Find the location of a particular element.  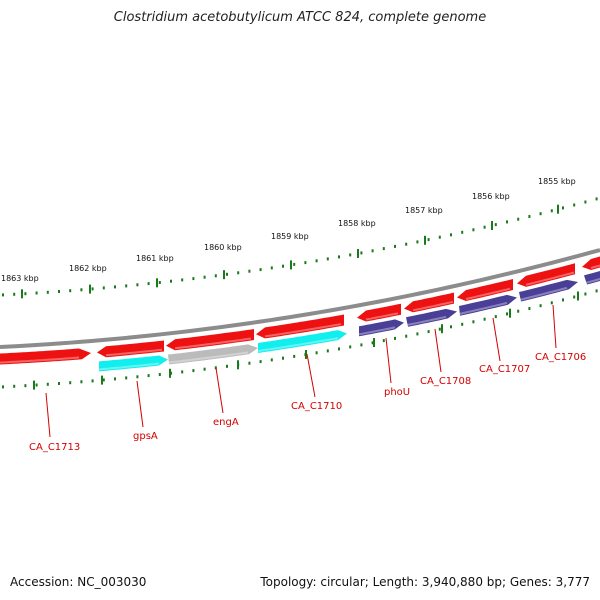

kbp-label-1857: 1857 kbp is located at coordinates (424, 210).